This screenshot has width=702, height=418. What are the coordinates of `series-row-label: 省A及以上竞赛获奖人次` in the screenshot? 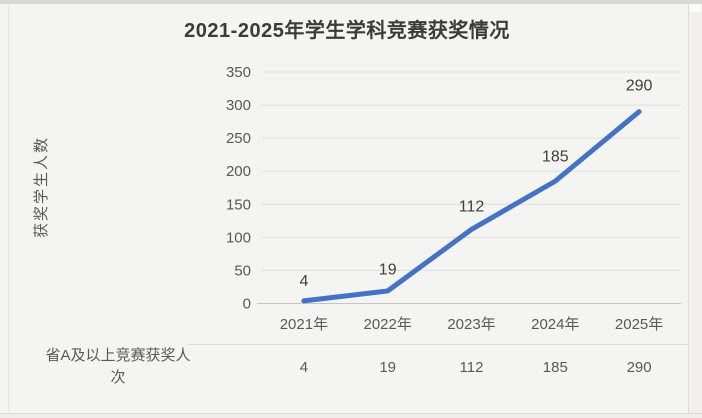 It's located at (118, 366).